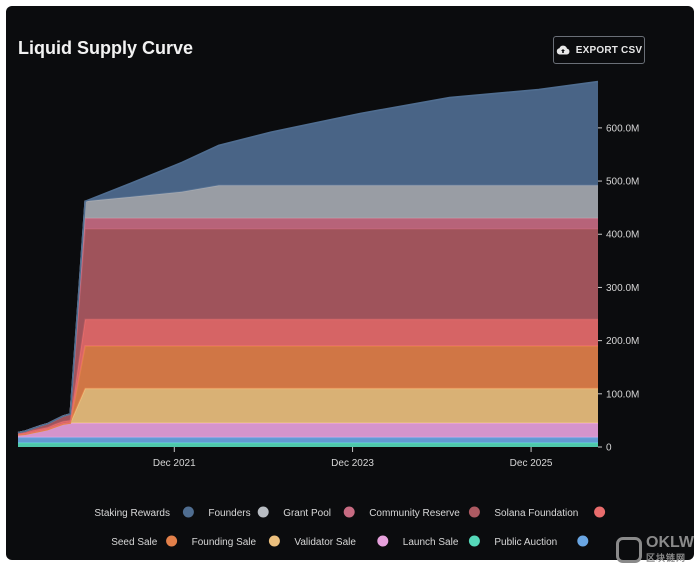 The image size is (700, 566). I want to click on legend-label: Grant Pool, so click(307, 513).